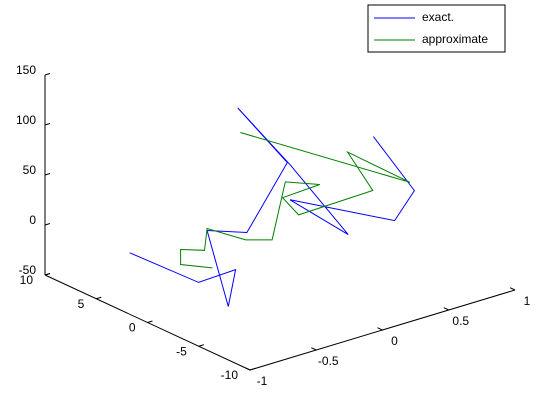 The image size is (538, 402). I want to click on y-tick-label: 0, so click(132, 328).